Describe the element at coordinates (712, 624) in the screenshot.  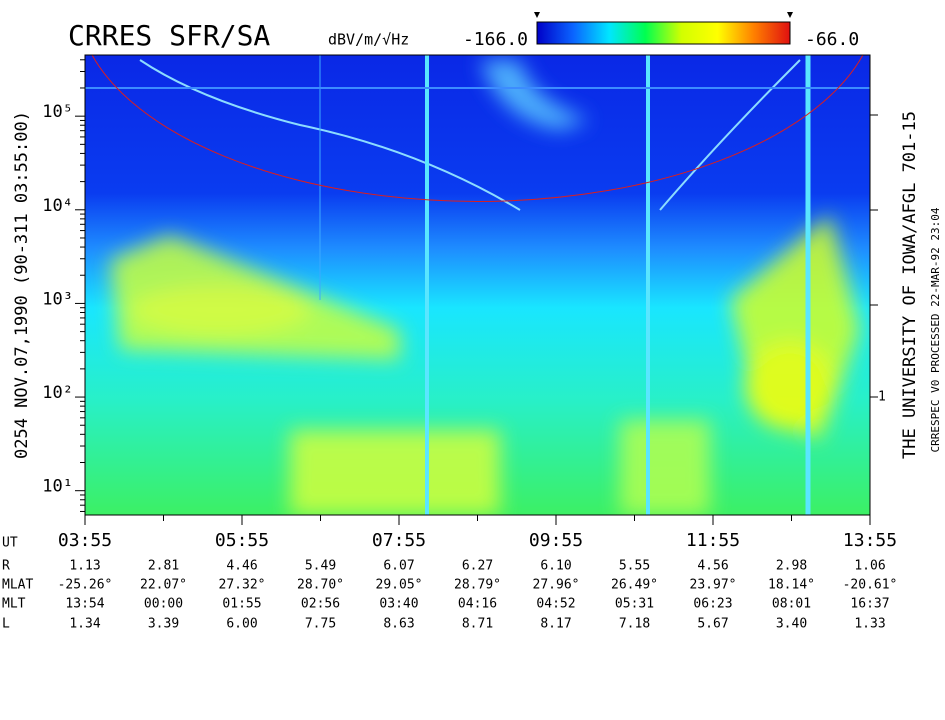
I see `ephemeris-value: 5.67` at that location.